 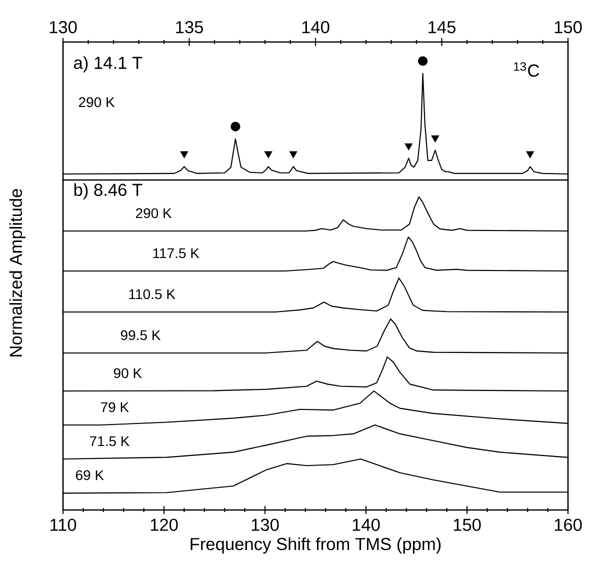 I want to click on annotation: 79 K, so click(x=114, y=407).